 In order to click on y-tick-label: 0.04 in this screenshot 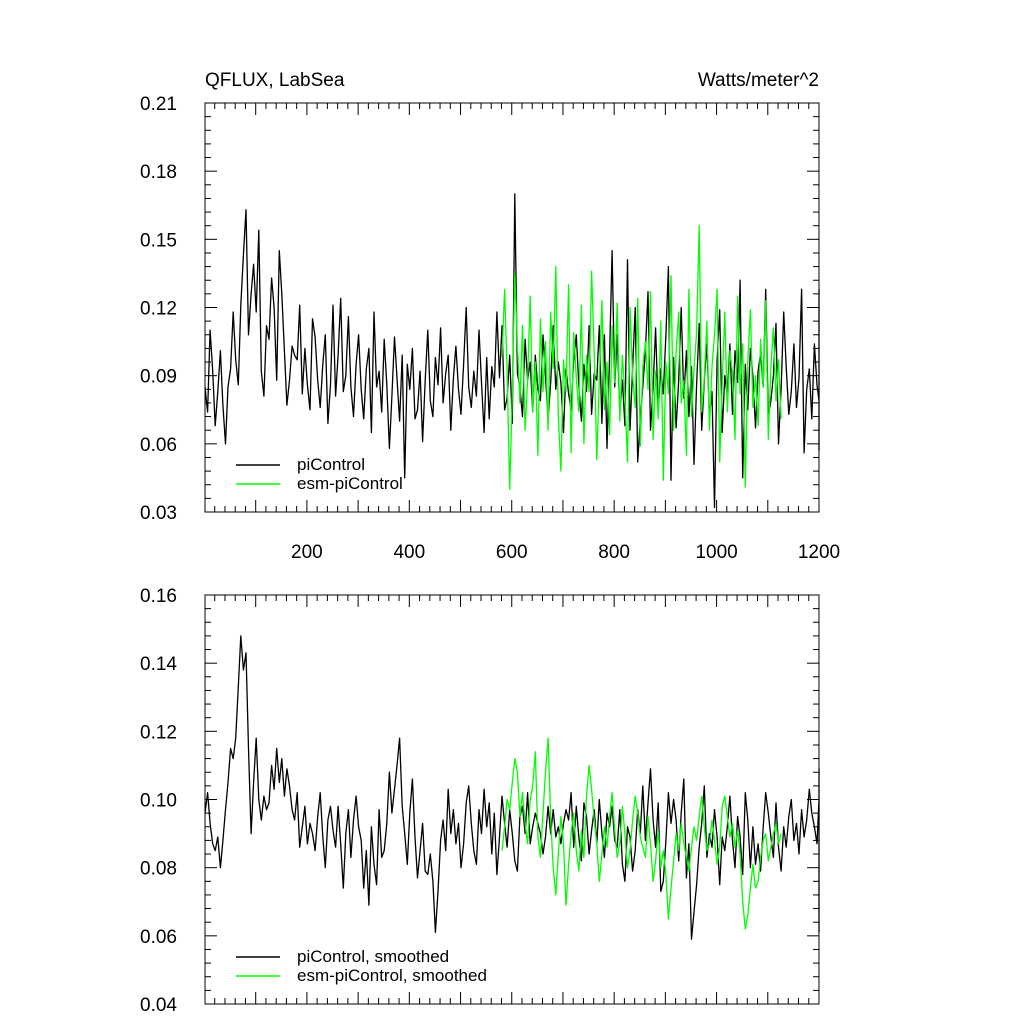, I will do `click(158, 1005)`.